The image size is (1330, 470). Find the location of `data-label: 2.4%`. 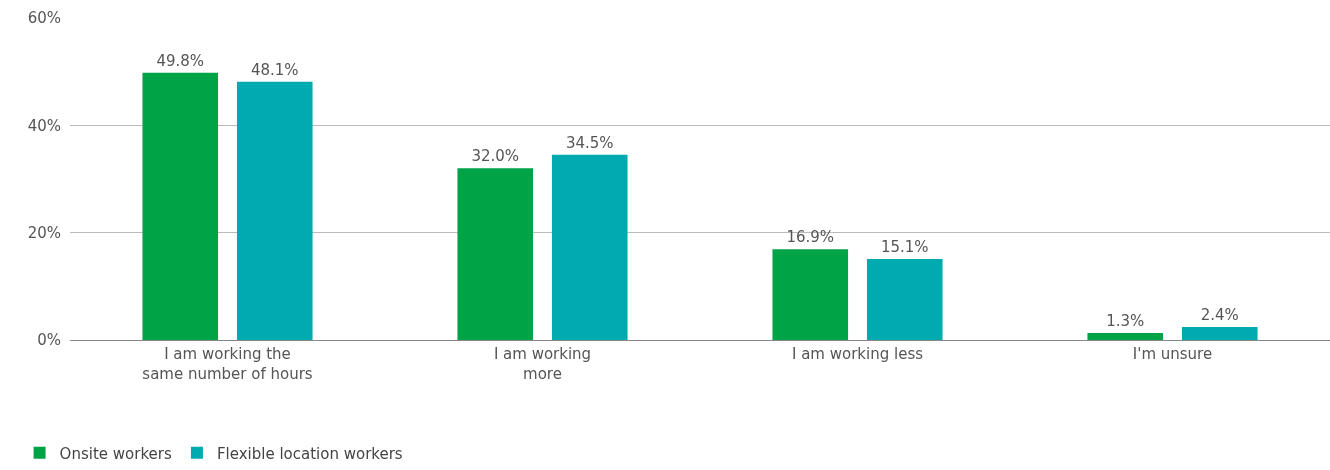

data-label: 2.4% is located at coordinates (1219, 315).